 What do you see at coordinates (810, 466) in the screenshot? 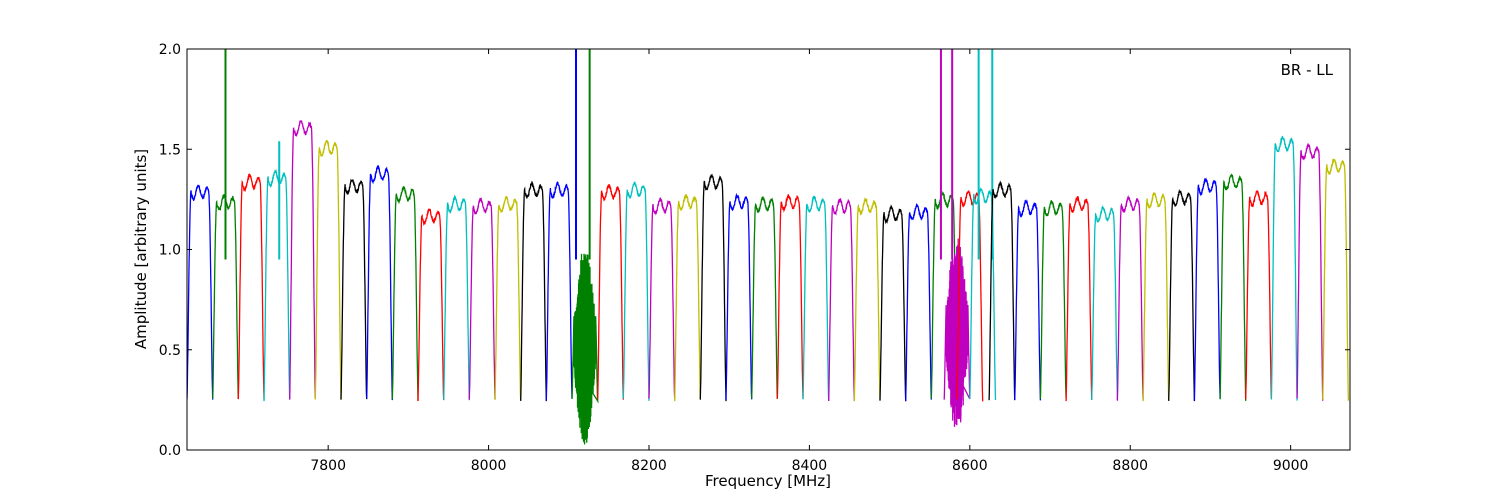
I see `x-tick-label: 8400` at bounding box center [810, 466].